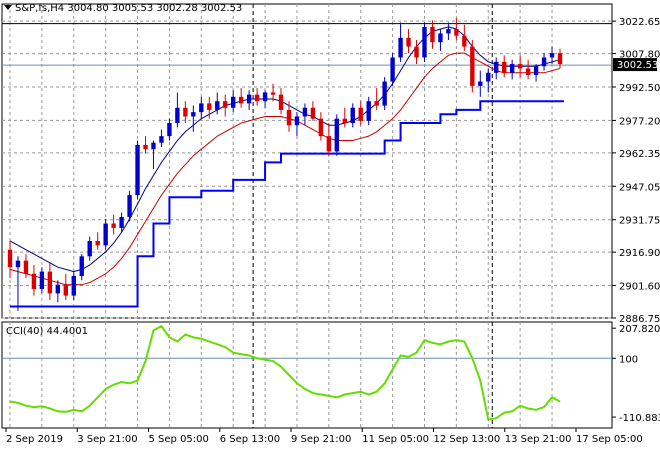 This screenshot has width=660, height=454. Describe the element at coordinates (34, 439) in the screenshot. I see `time-axis-label: 2 Sep 2019` at that location.